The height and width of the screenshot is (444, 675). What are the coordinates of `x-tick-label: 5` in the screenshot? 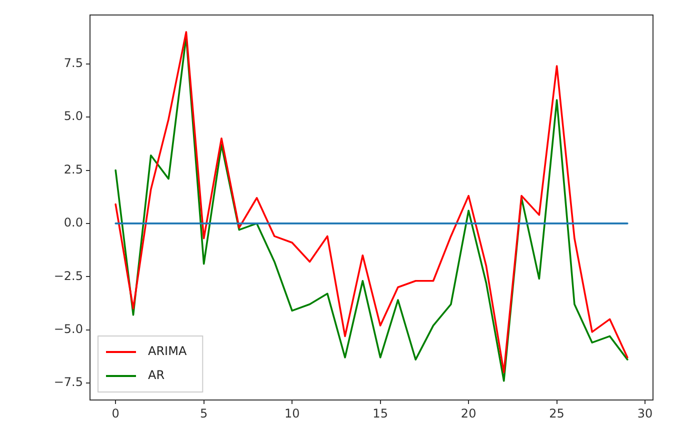 It's located at (204, 413).